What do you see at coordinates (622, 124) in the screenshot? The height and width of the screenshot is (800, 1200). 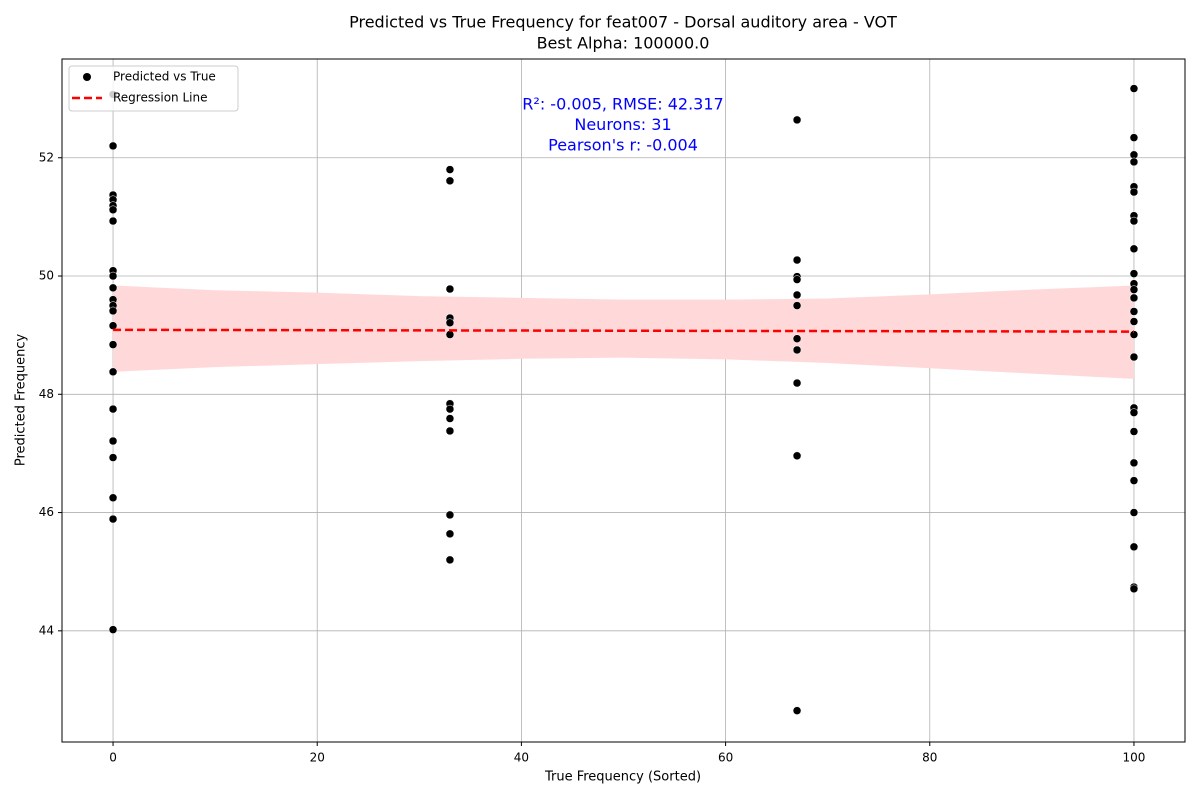 I see `annotation: Neurons: 31` at bounding box center [622, 124].